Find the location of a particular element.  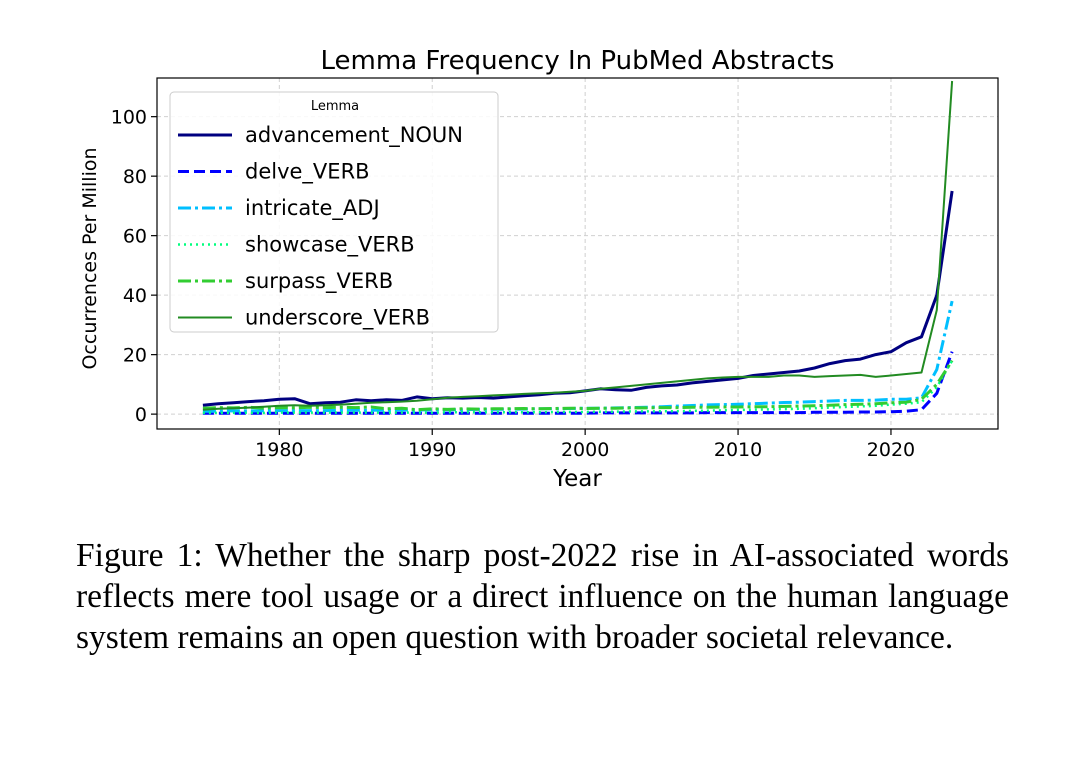

legend-entry: advancement_NOUN is located at coordinates (320, 135).